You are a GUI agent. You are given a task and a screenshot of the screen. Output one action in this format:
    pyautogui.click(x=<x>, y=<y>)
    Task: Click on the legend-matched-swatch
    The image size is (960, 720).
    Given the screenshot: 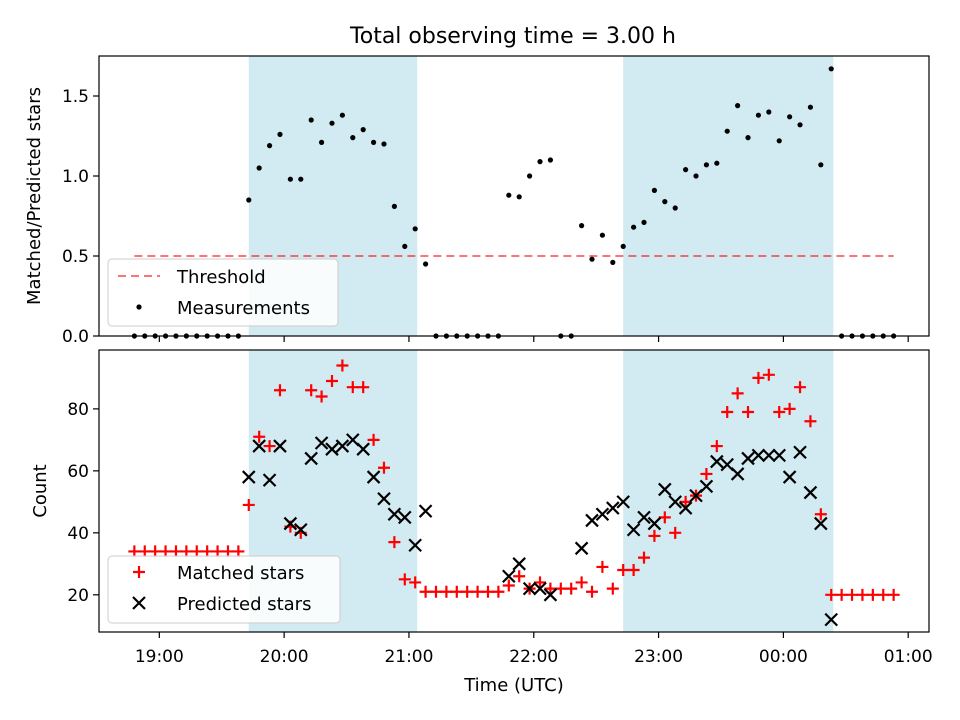 What is the action you would take?
    pyautogui.click(x=139, y=572)
    